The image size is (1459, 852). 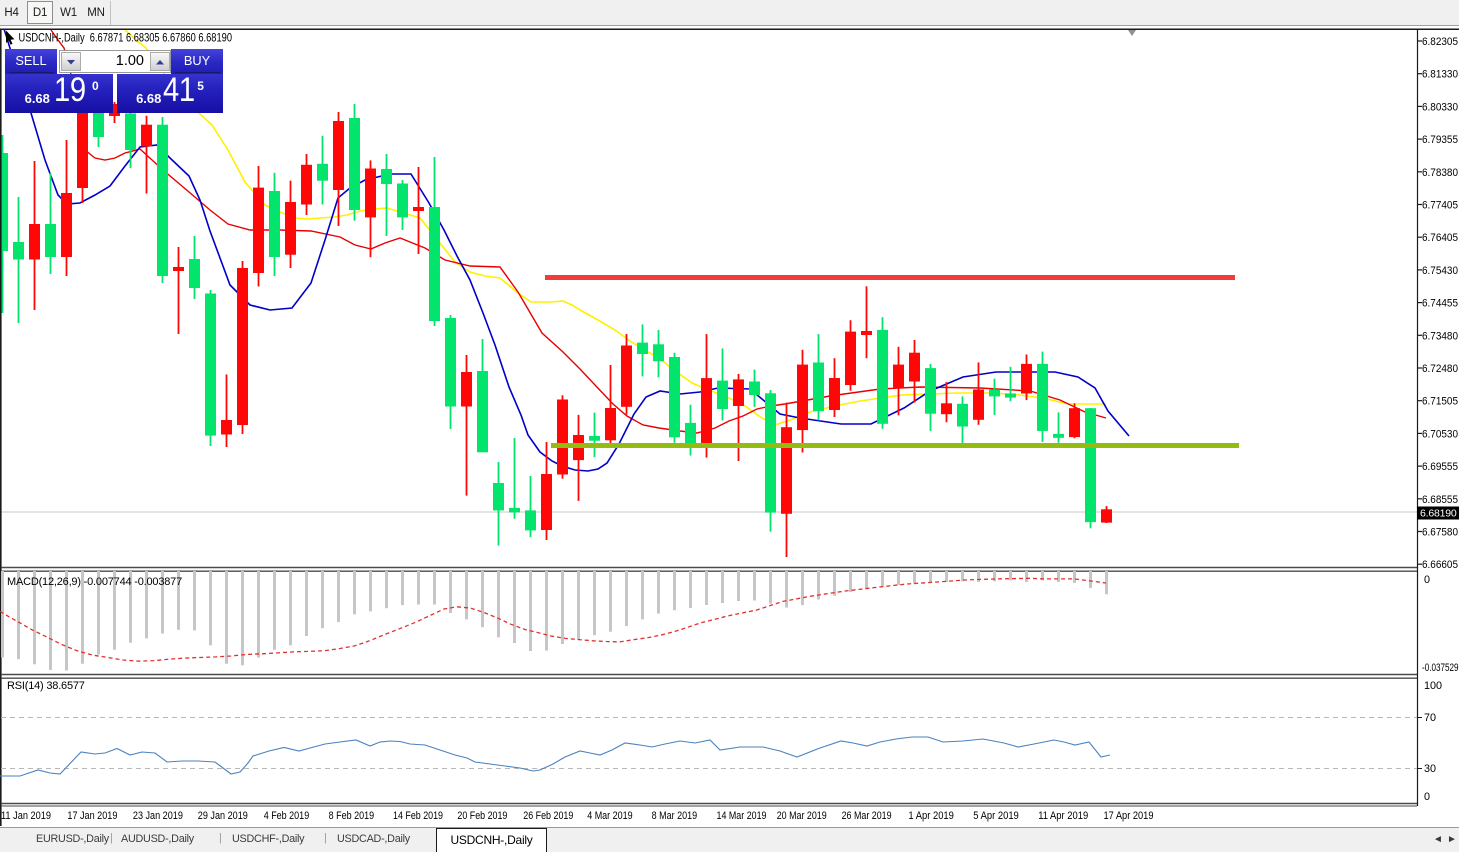 What do you see at coordinates (418, 816) in the screenshot?
I see `svg-text: 14 Feb 2019` at bounding box center [418, 816].